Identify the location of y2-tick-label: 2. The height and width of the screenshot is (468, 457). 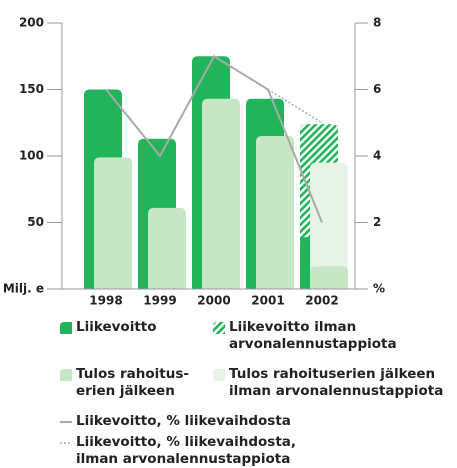
(377, 222).